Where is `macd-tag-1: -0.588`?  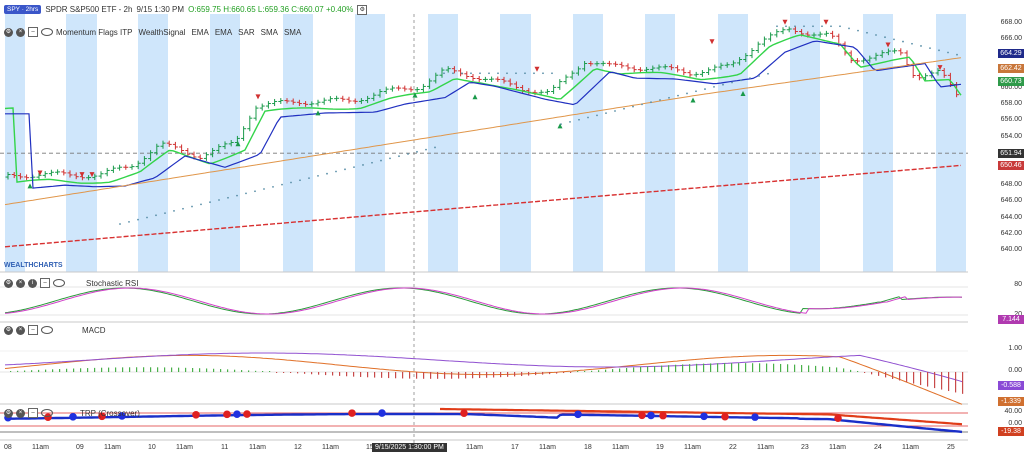
macd-tag-1: -0.588 is located at coordinates (1011, 385).